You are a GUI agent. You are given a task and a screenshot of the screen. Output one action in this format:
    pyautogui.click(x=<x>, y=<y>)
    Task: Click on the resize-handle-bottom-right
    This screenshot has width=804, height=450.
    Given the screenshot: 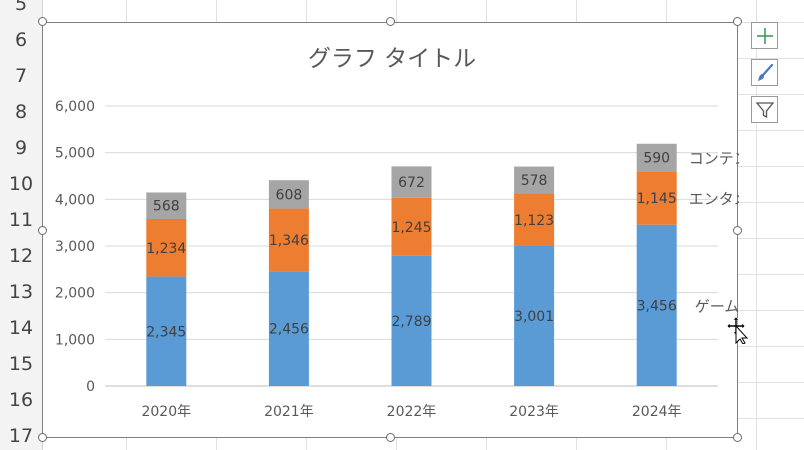 What is the action you would take?
    pyautogui.click(x=737, y=437)
    